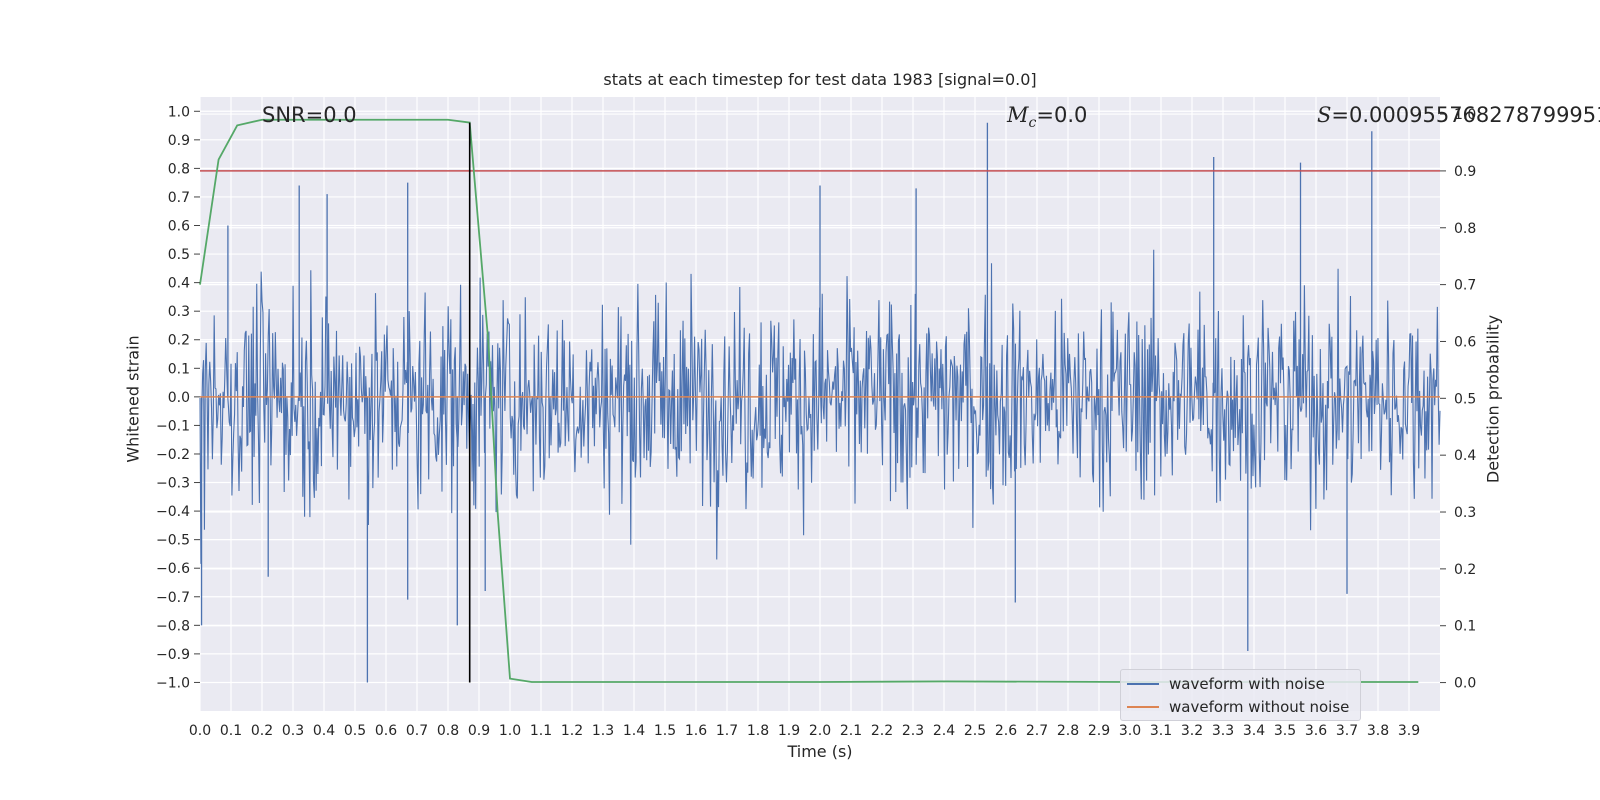 The image size is (1600, 800). Describe the element at coordinates (1465, 172) in the screenshot. I see `y2-tick-label: 0.9` at that location.